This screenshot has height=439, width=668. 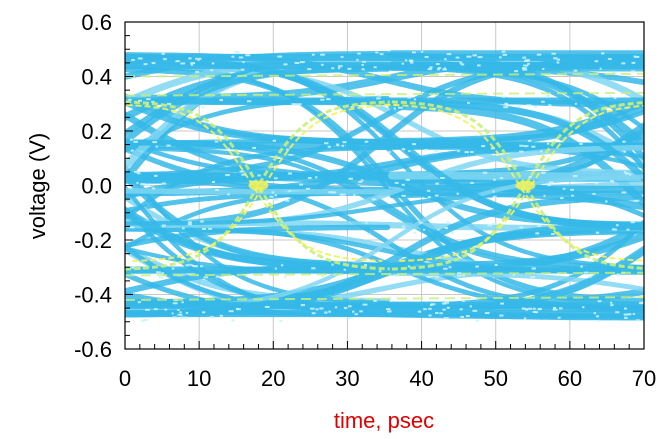 What do you see at coordinates (273, 378) in the screenshot?
I see `x-tick-label: 20` at bounding box center [273, 378].